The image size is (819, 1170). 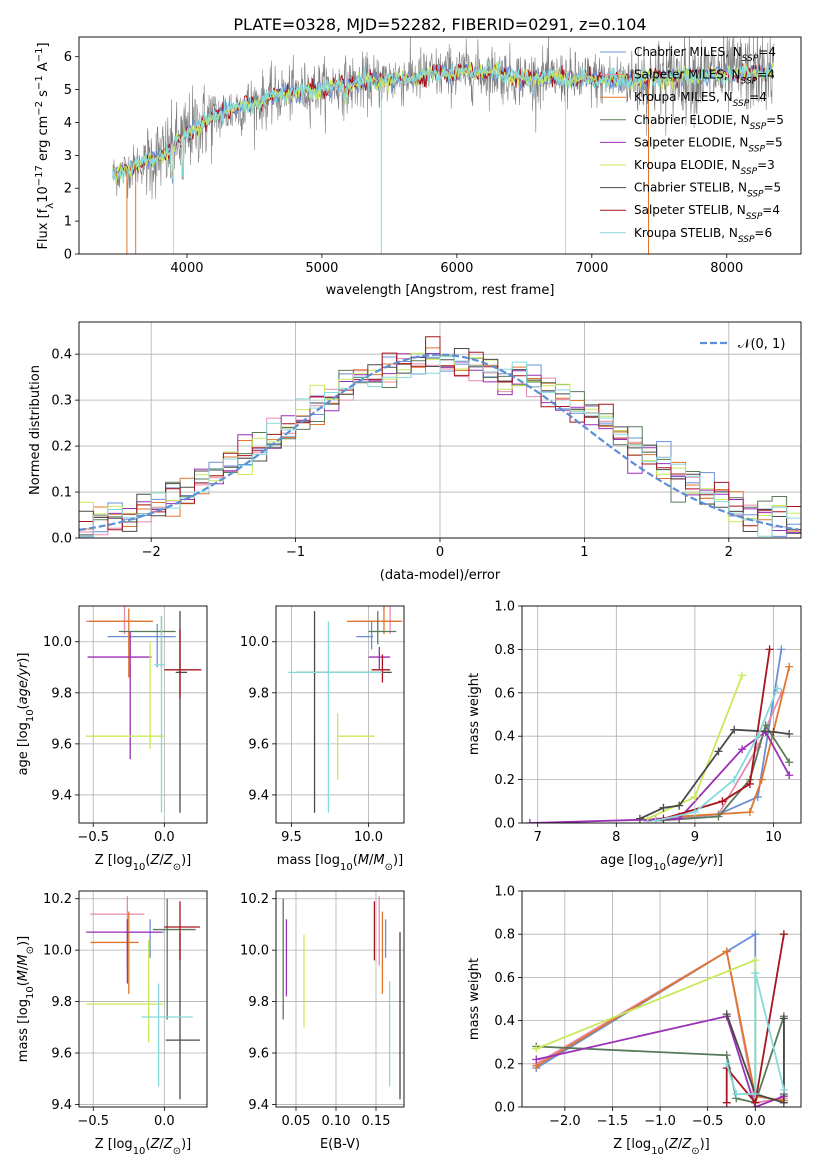 What do you see at coordinates (584, 552) in the screenshot?
I see `x-tick-label: 1` at bounding box center [584, 552].